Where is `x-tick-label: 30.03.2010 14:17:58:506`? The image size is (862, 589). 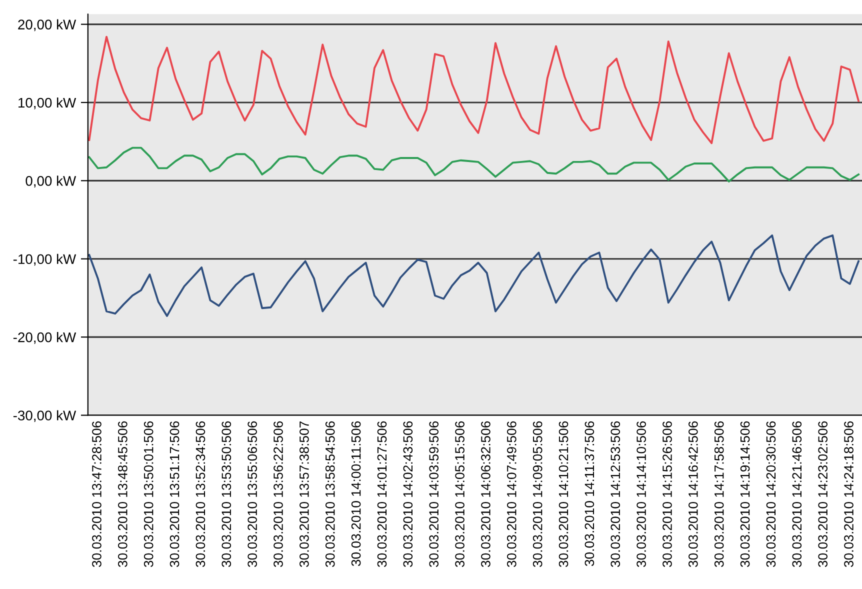
x-tick-label: 30.03.2010 14:17:58:506 is located at coordinates (719, 494).